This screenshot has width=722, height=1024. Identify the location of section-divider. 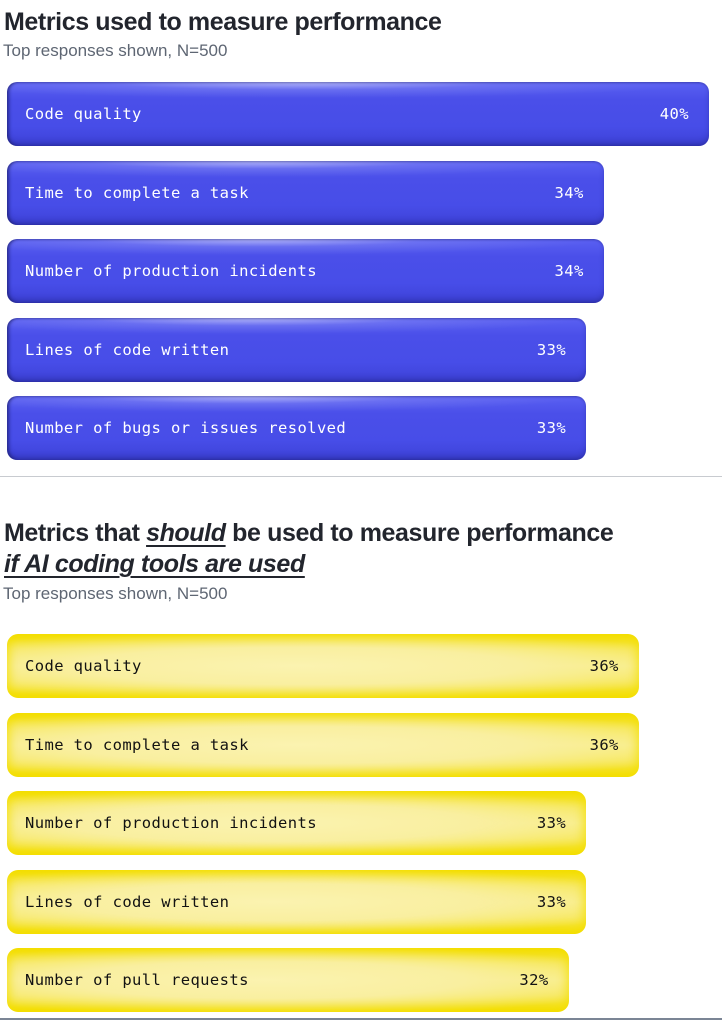
(361, 476).